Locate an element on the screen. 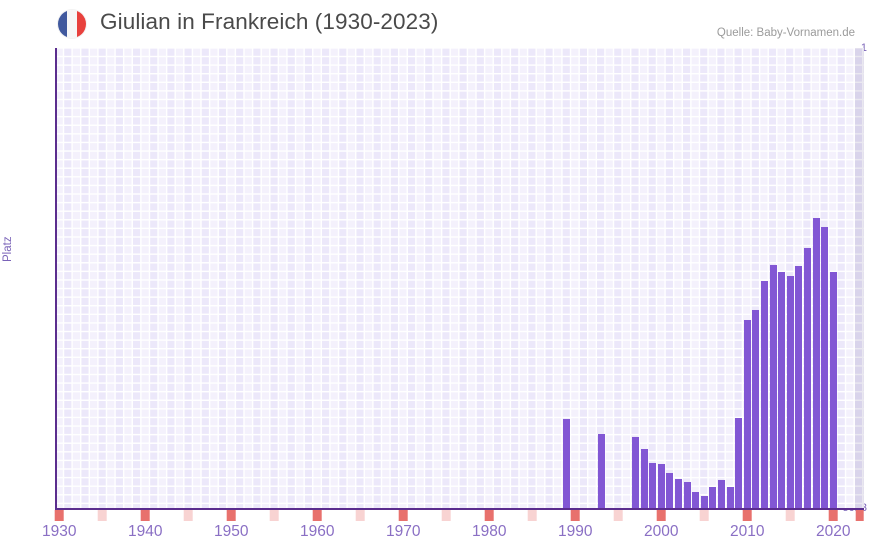 The width and height of the screenshot is (873, 552). x-axis-tick-mark-edge is located at coordinates (859, 515).